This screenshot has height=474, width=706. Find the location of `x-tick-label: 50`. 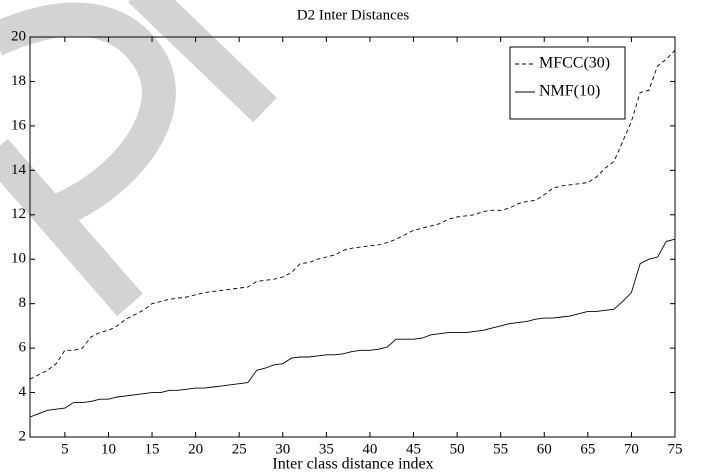

x-tick-label: 50 is located at coordinates (457, 449).